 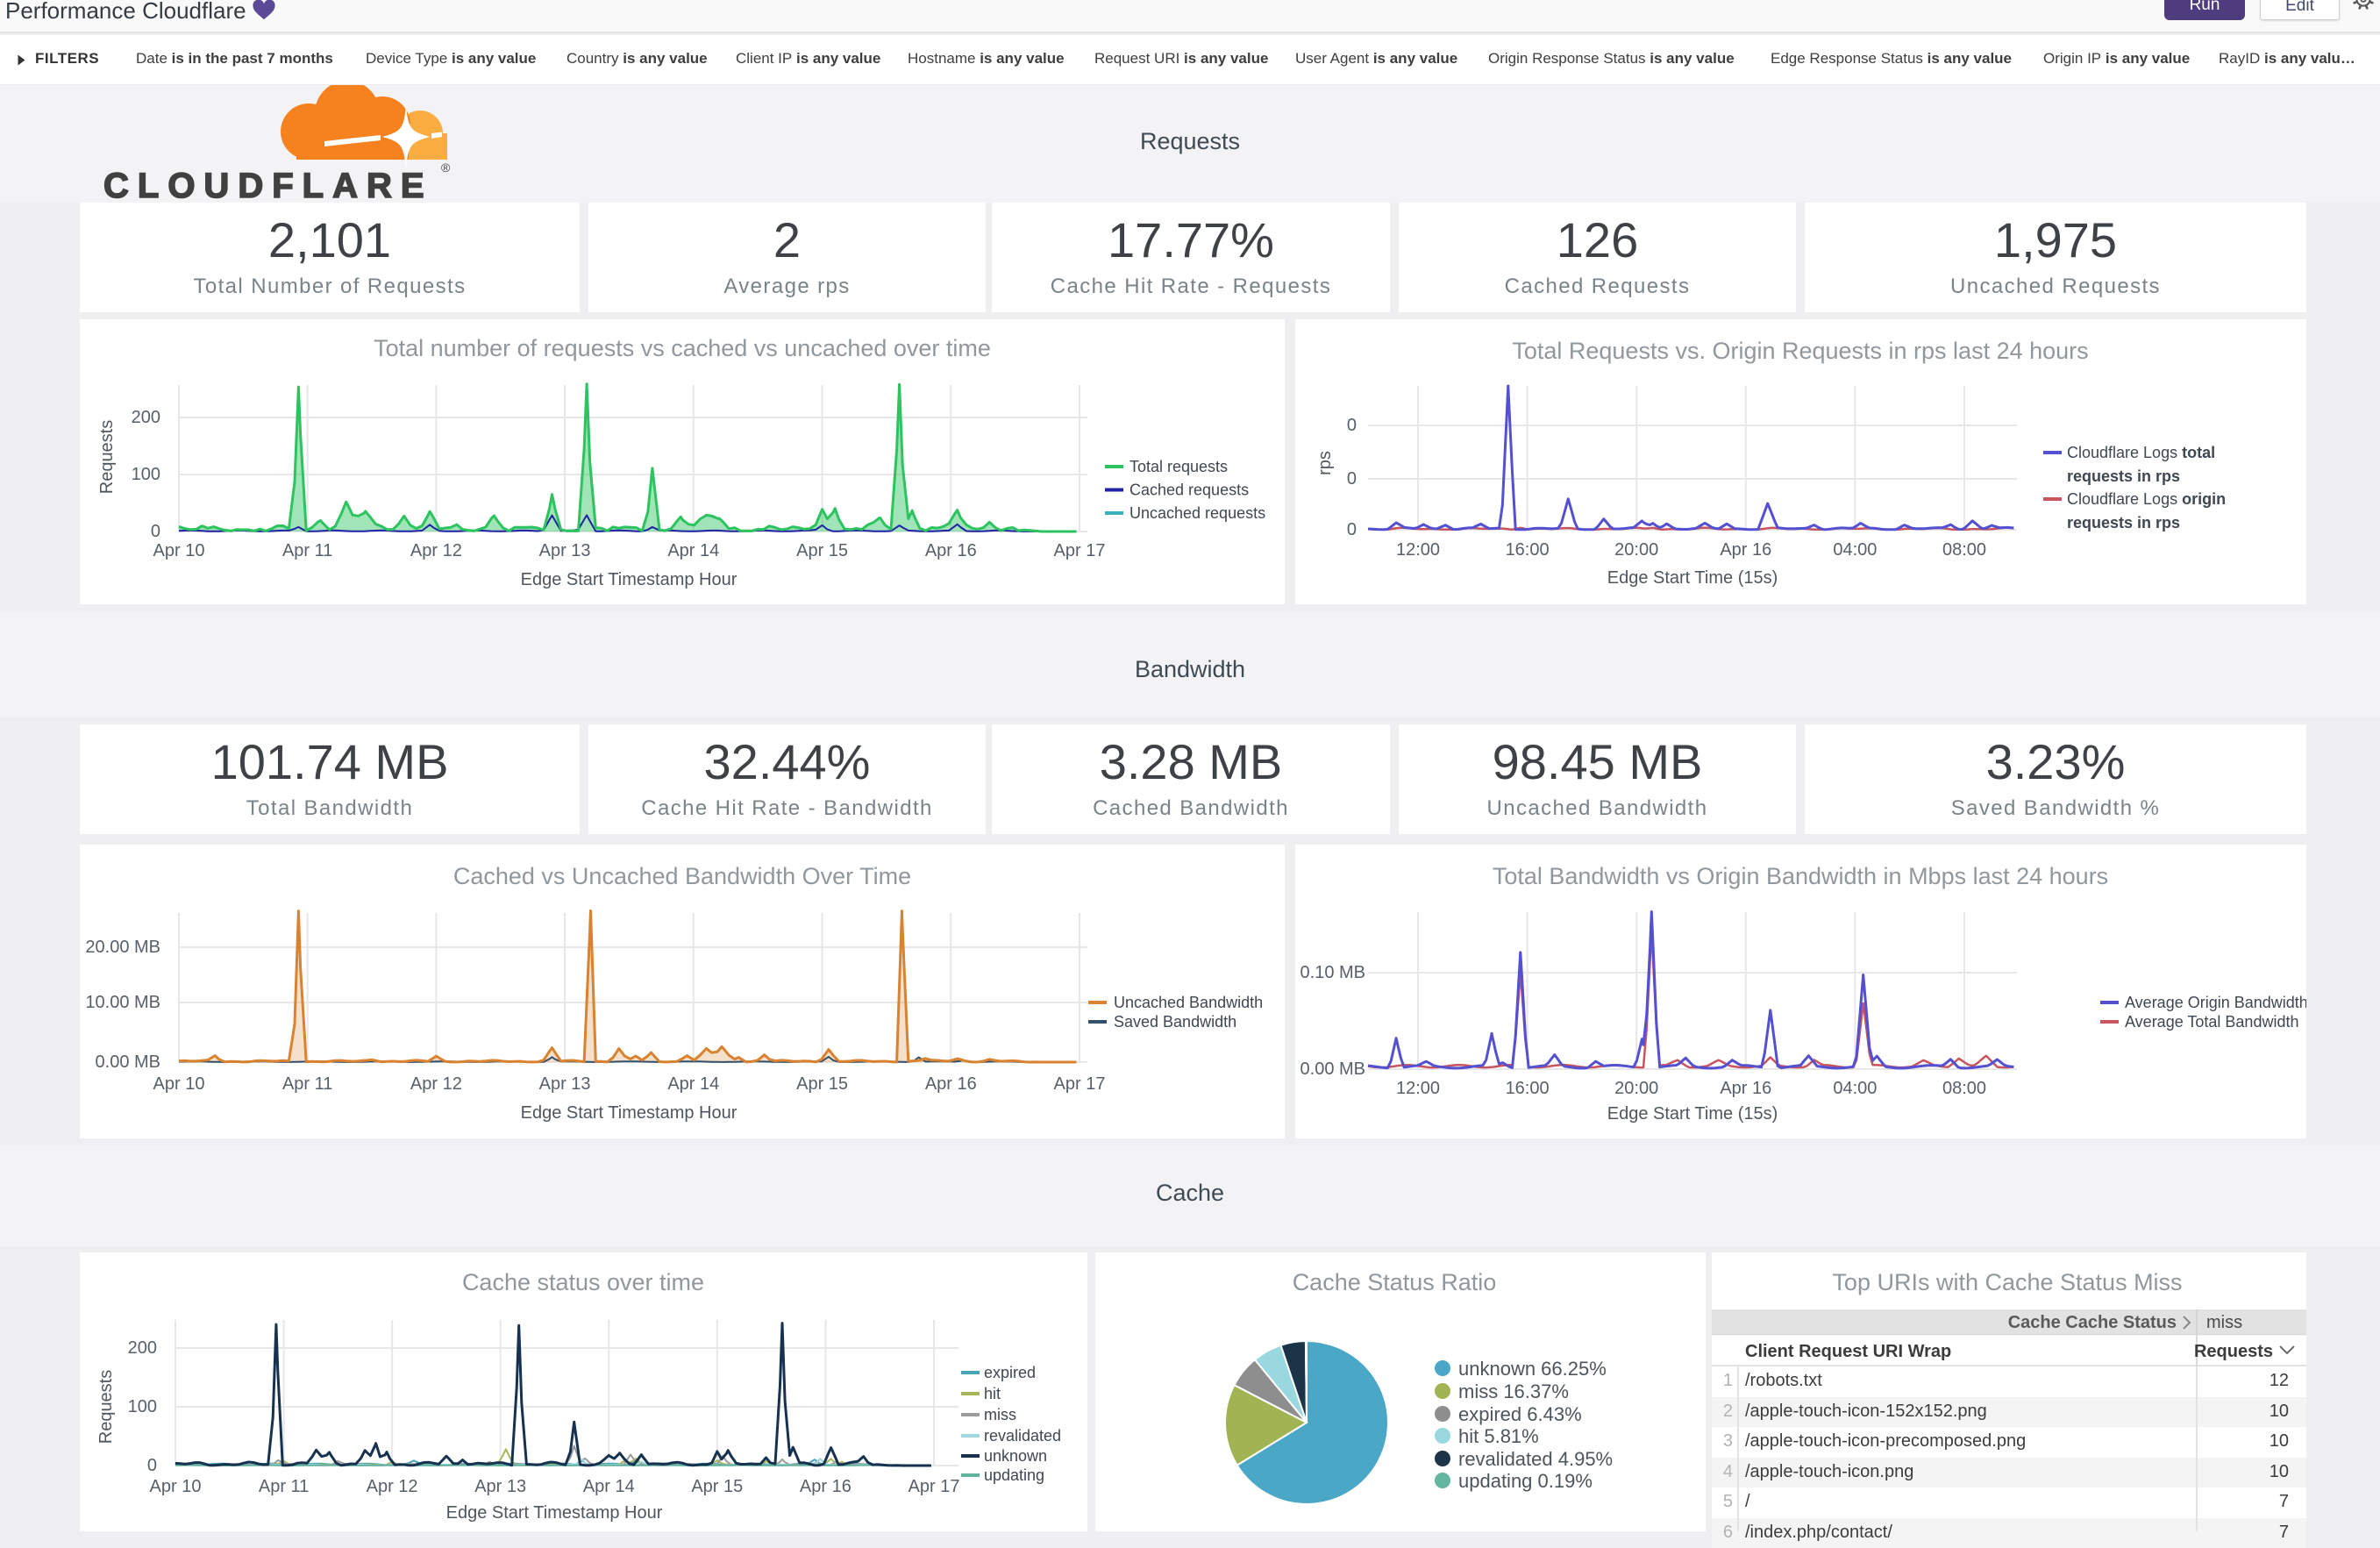 What do you see at coordinates (1513, 1391) in the screenshot?
I see `svg-text: miss 16.37%` at bounding box center [1513, 1391].